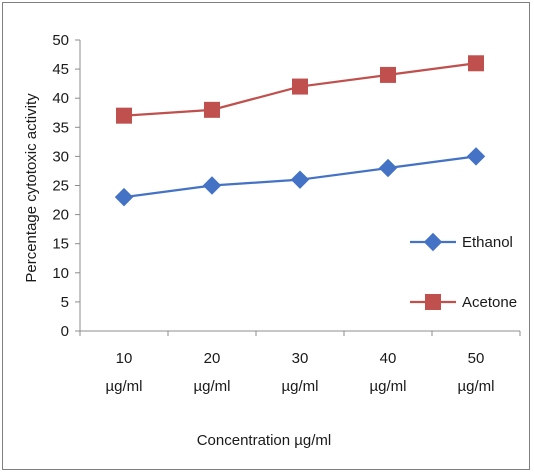 This screenshot has height=474, width=534. Describe the element at coordinates (60, 127) in the screenshot. I see `y-tick-label: 35` at that location.